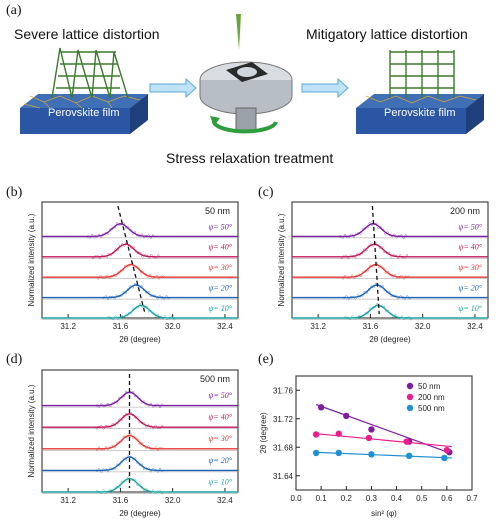 The image size is (500, 526). Describe the element at coordinates (220, 438) in the screenshot. I see `series-label: ψ= 30°` at that location.